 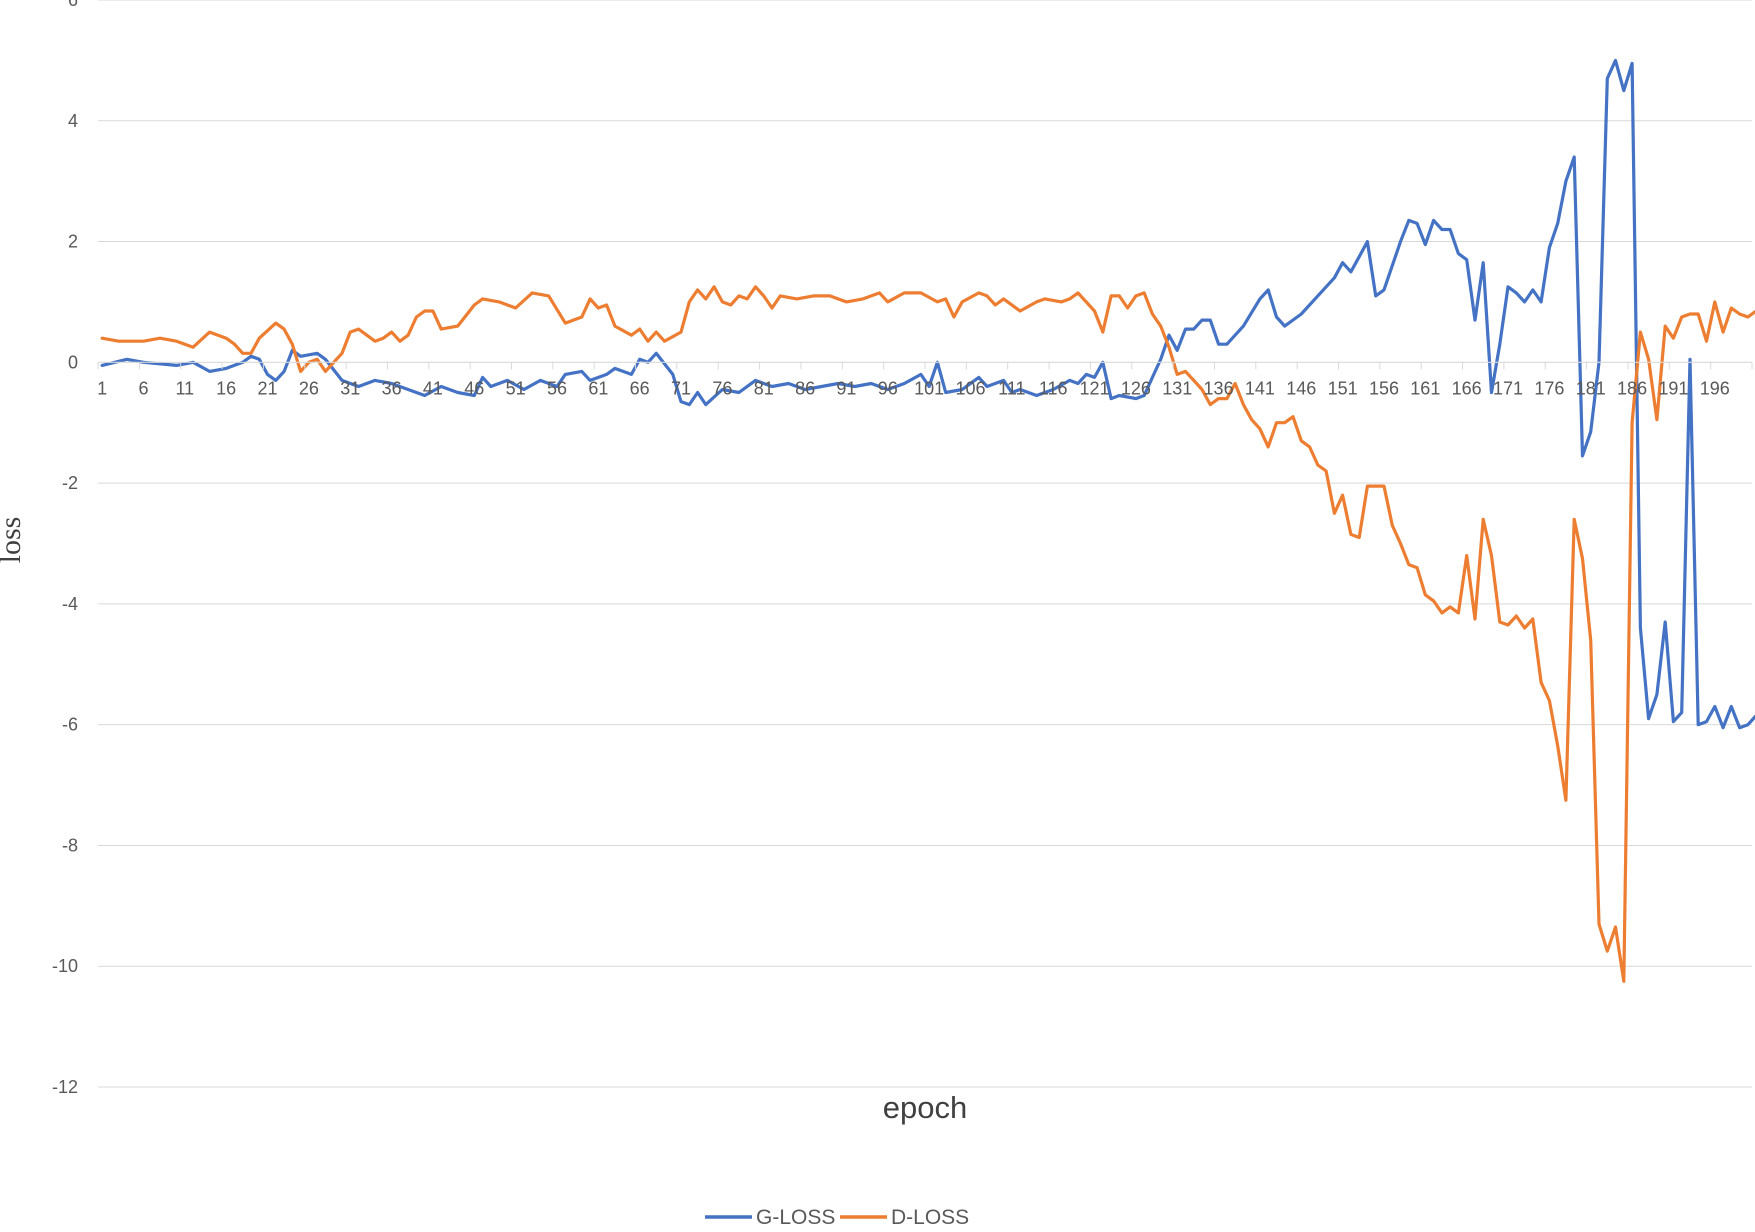 What do you see at coordinates (474, 388) in the screenshot?
I see `x-tick-label: 46` at bounding box center [474, 388].